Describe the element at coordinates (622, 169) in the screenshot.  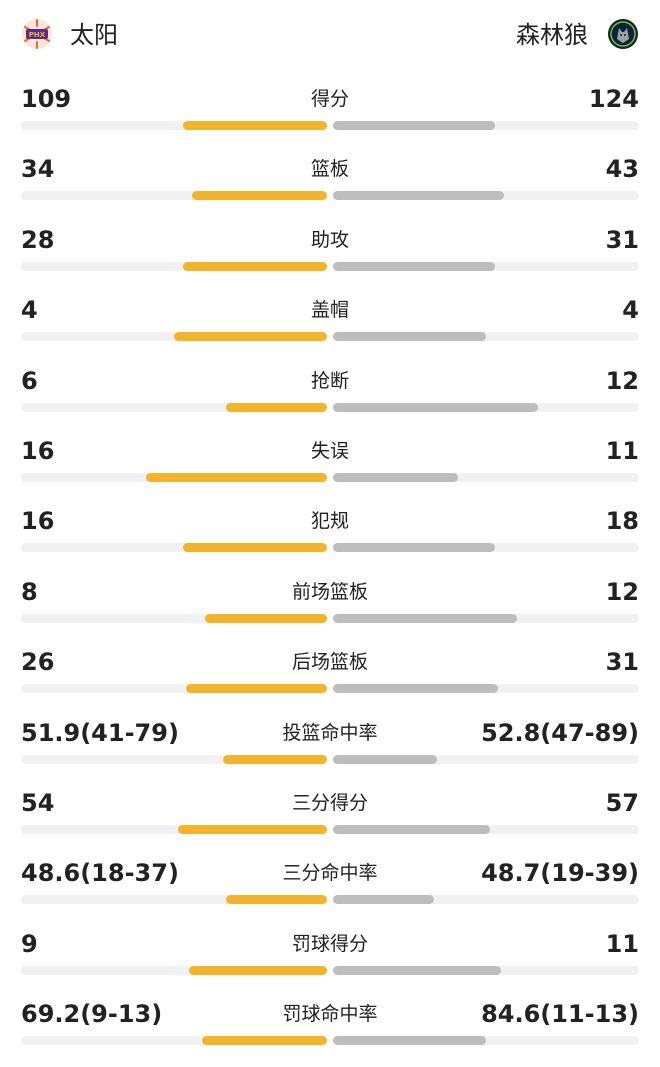
I see `away-stat-value: 43` at that location.